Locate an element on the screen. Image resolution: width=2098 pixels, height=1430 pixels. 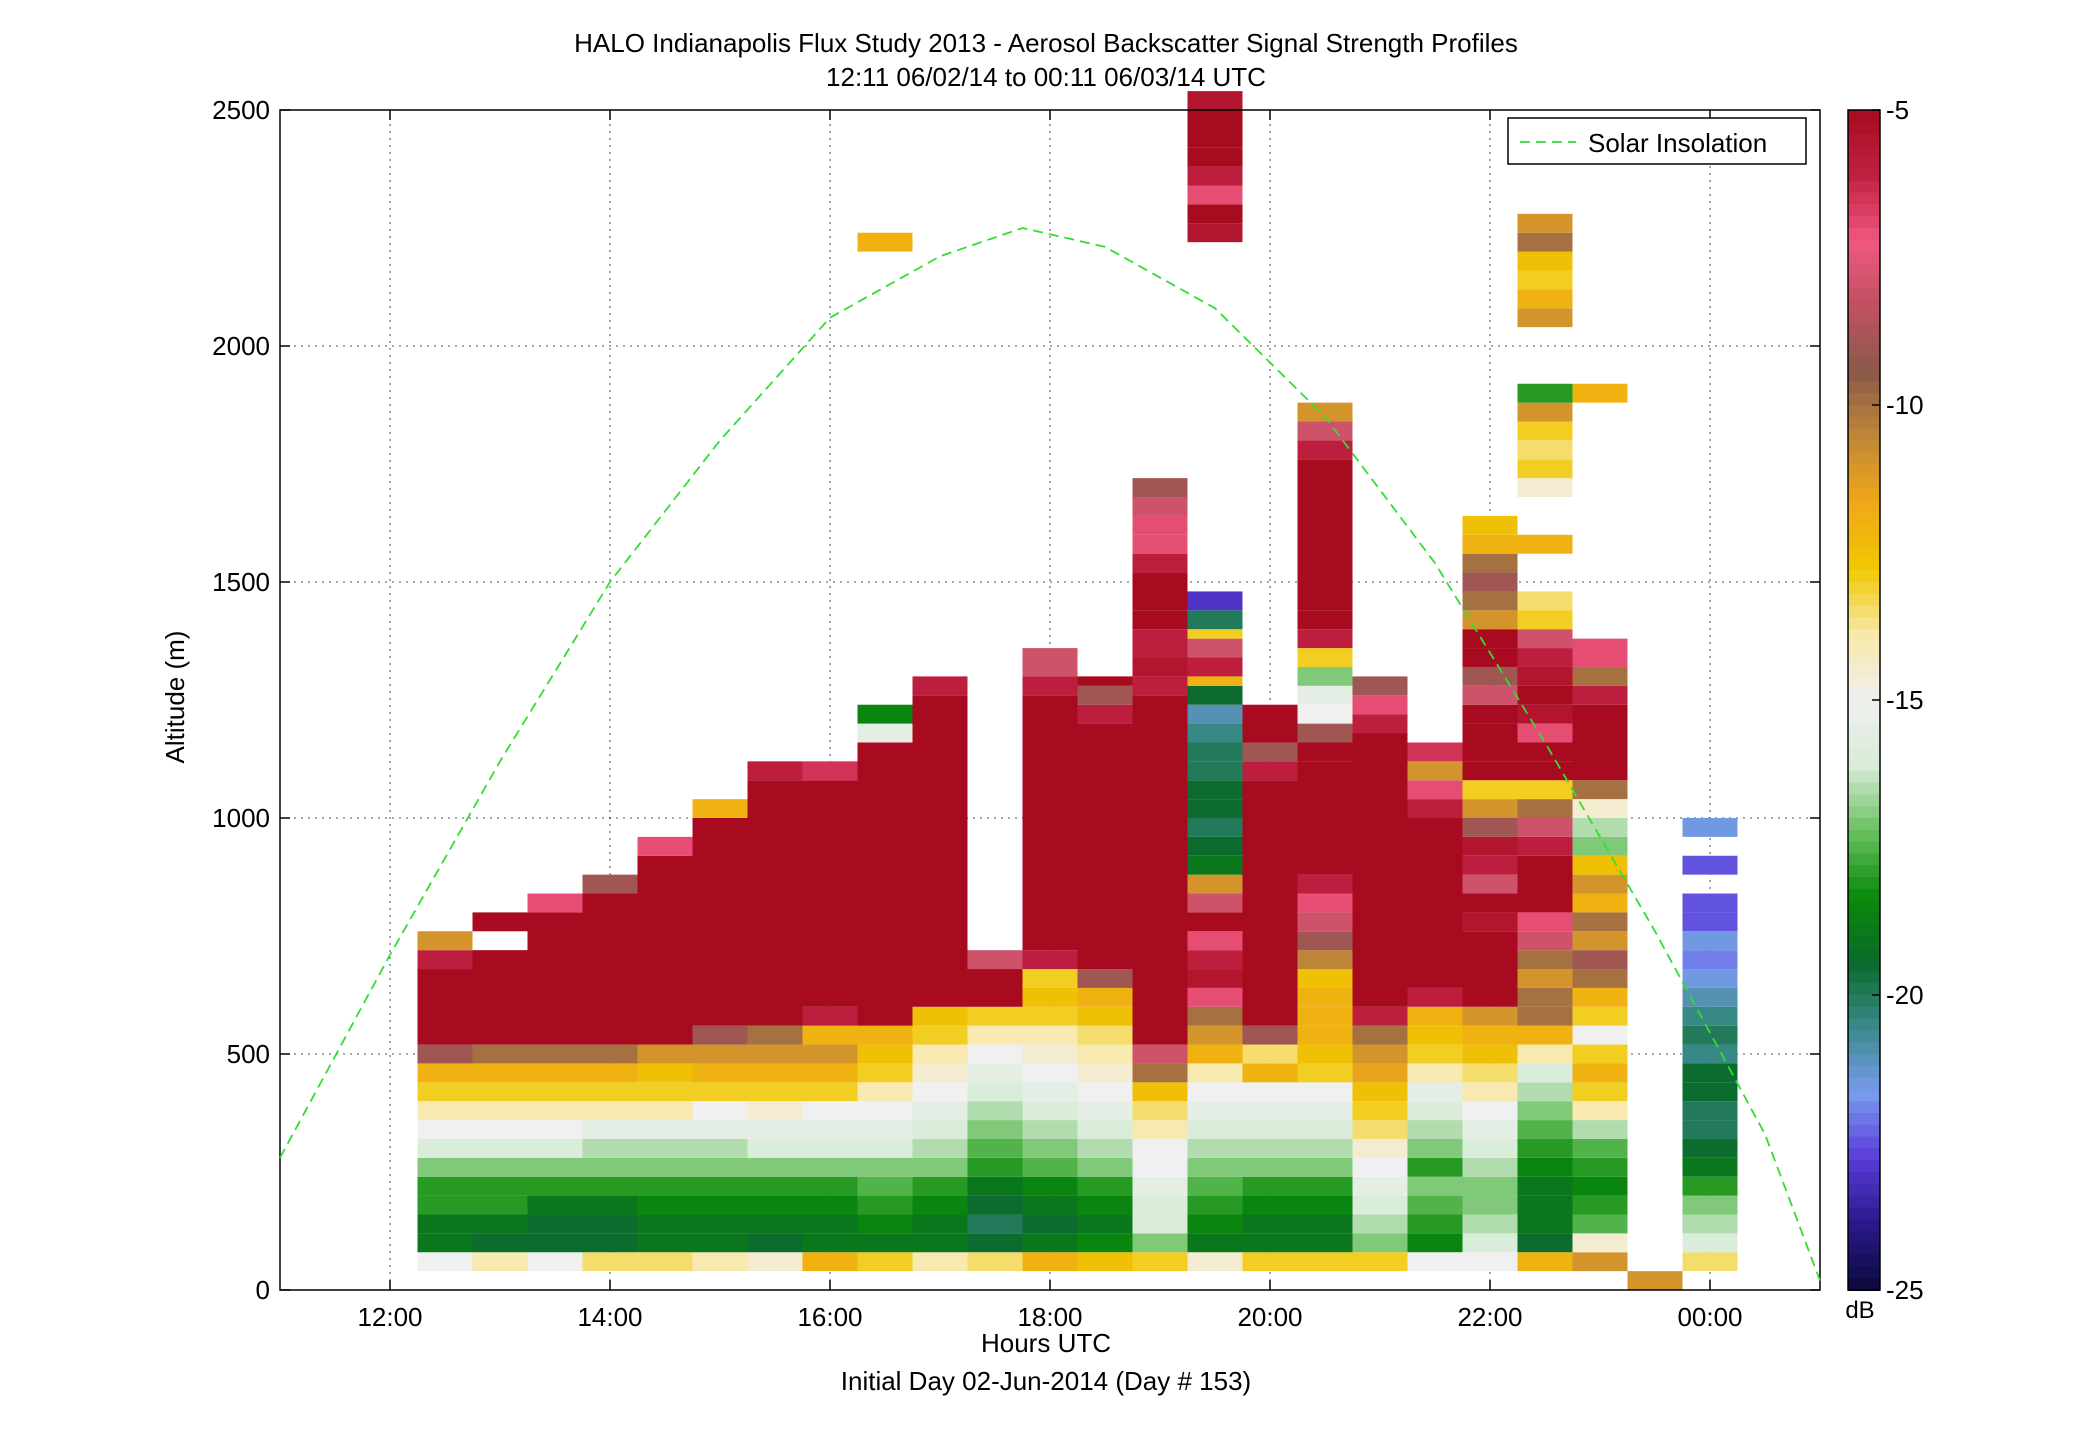
legend: Solar Insolation is located at coordinates (1657, 141).